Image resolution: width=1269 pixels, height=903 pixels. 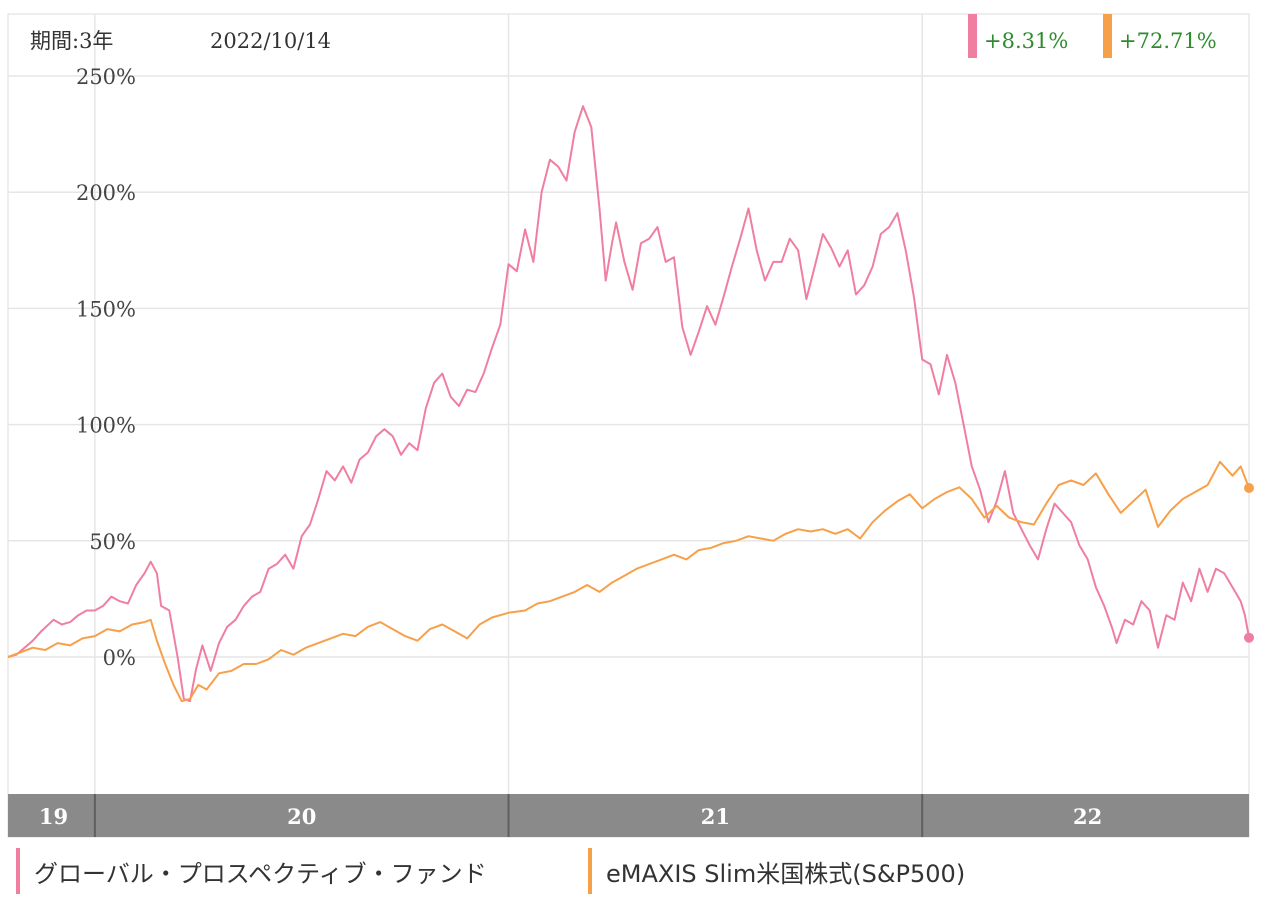 I want to click on legend-item-fund: グローバル・プロスペクティブ・ファンド, so click(x=251, y=871).